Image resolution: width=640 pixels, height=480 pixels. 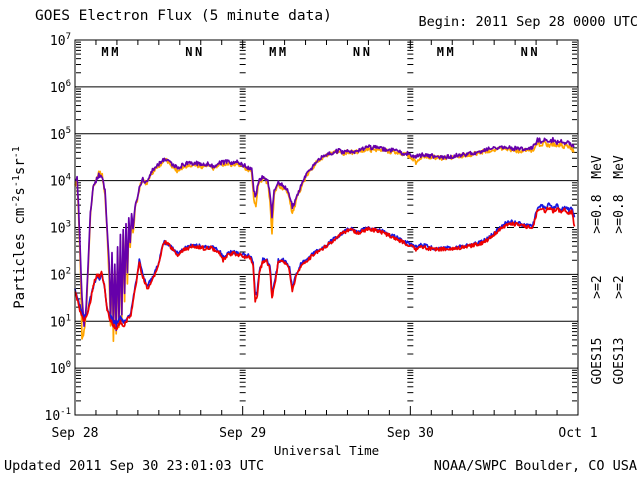 I want to click on legend-goes15-mev: MeV, so click(x=597, y=167).